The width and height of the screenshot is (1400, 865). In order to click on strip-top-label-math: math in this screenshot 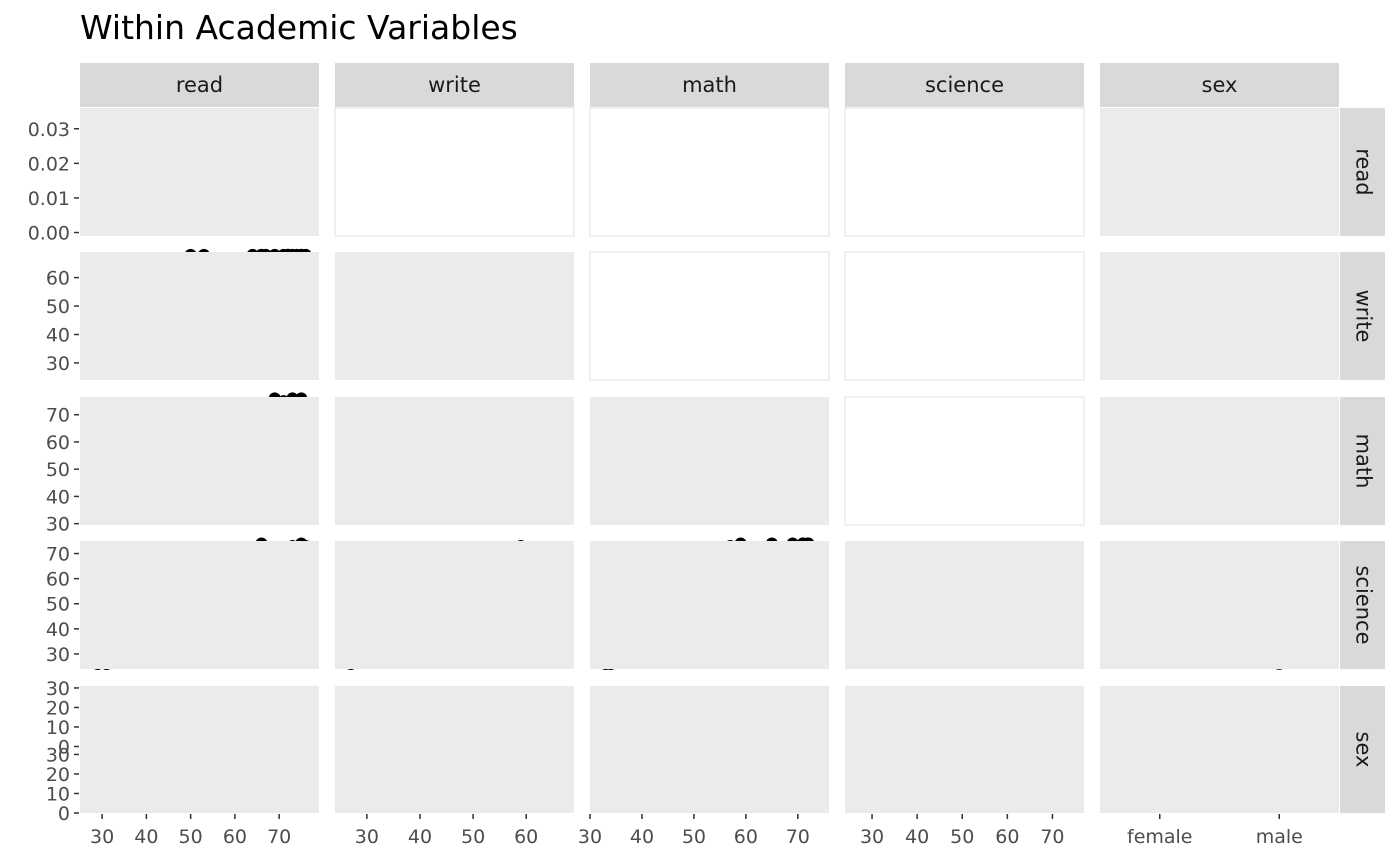, I will do `click(709, 85)`.